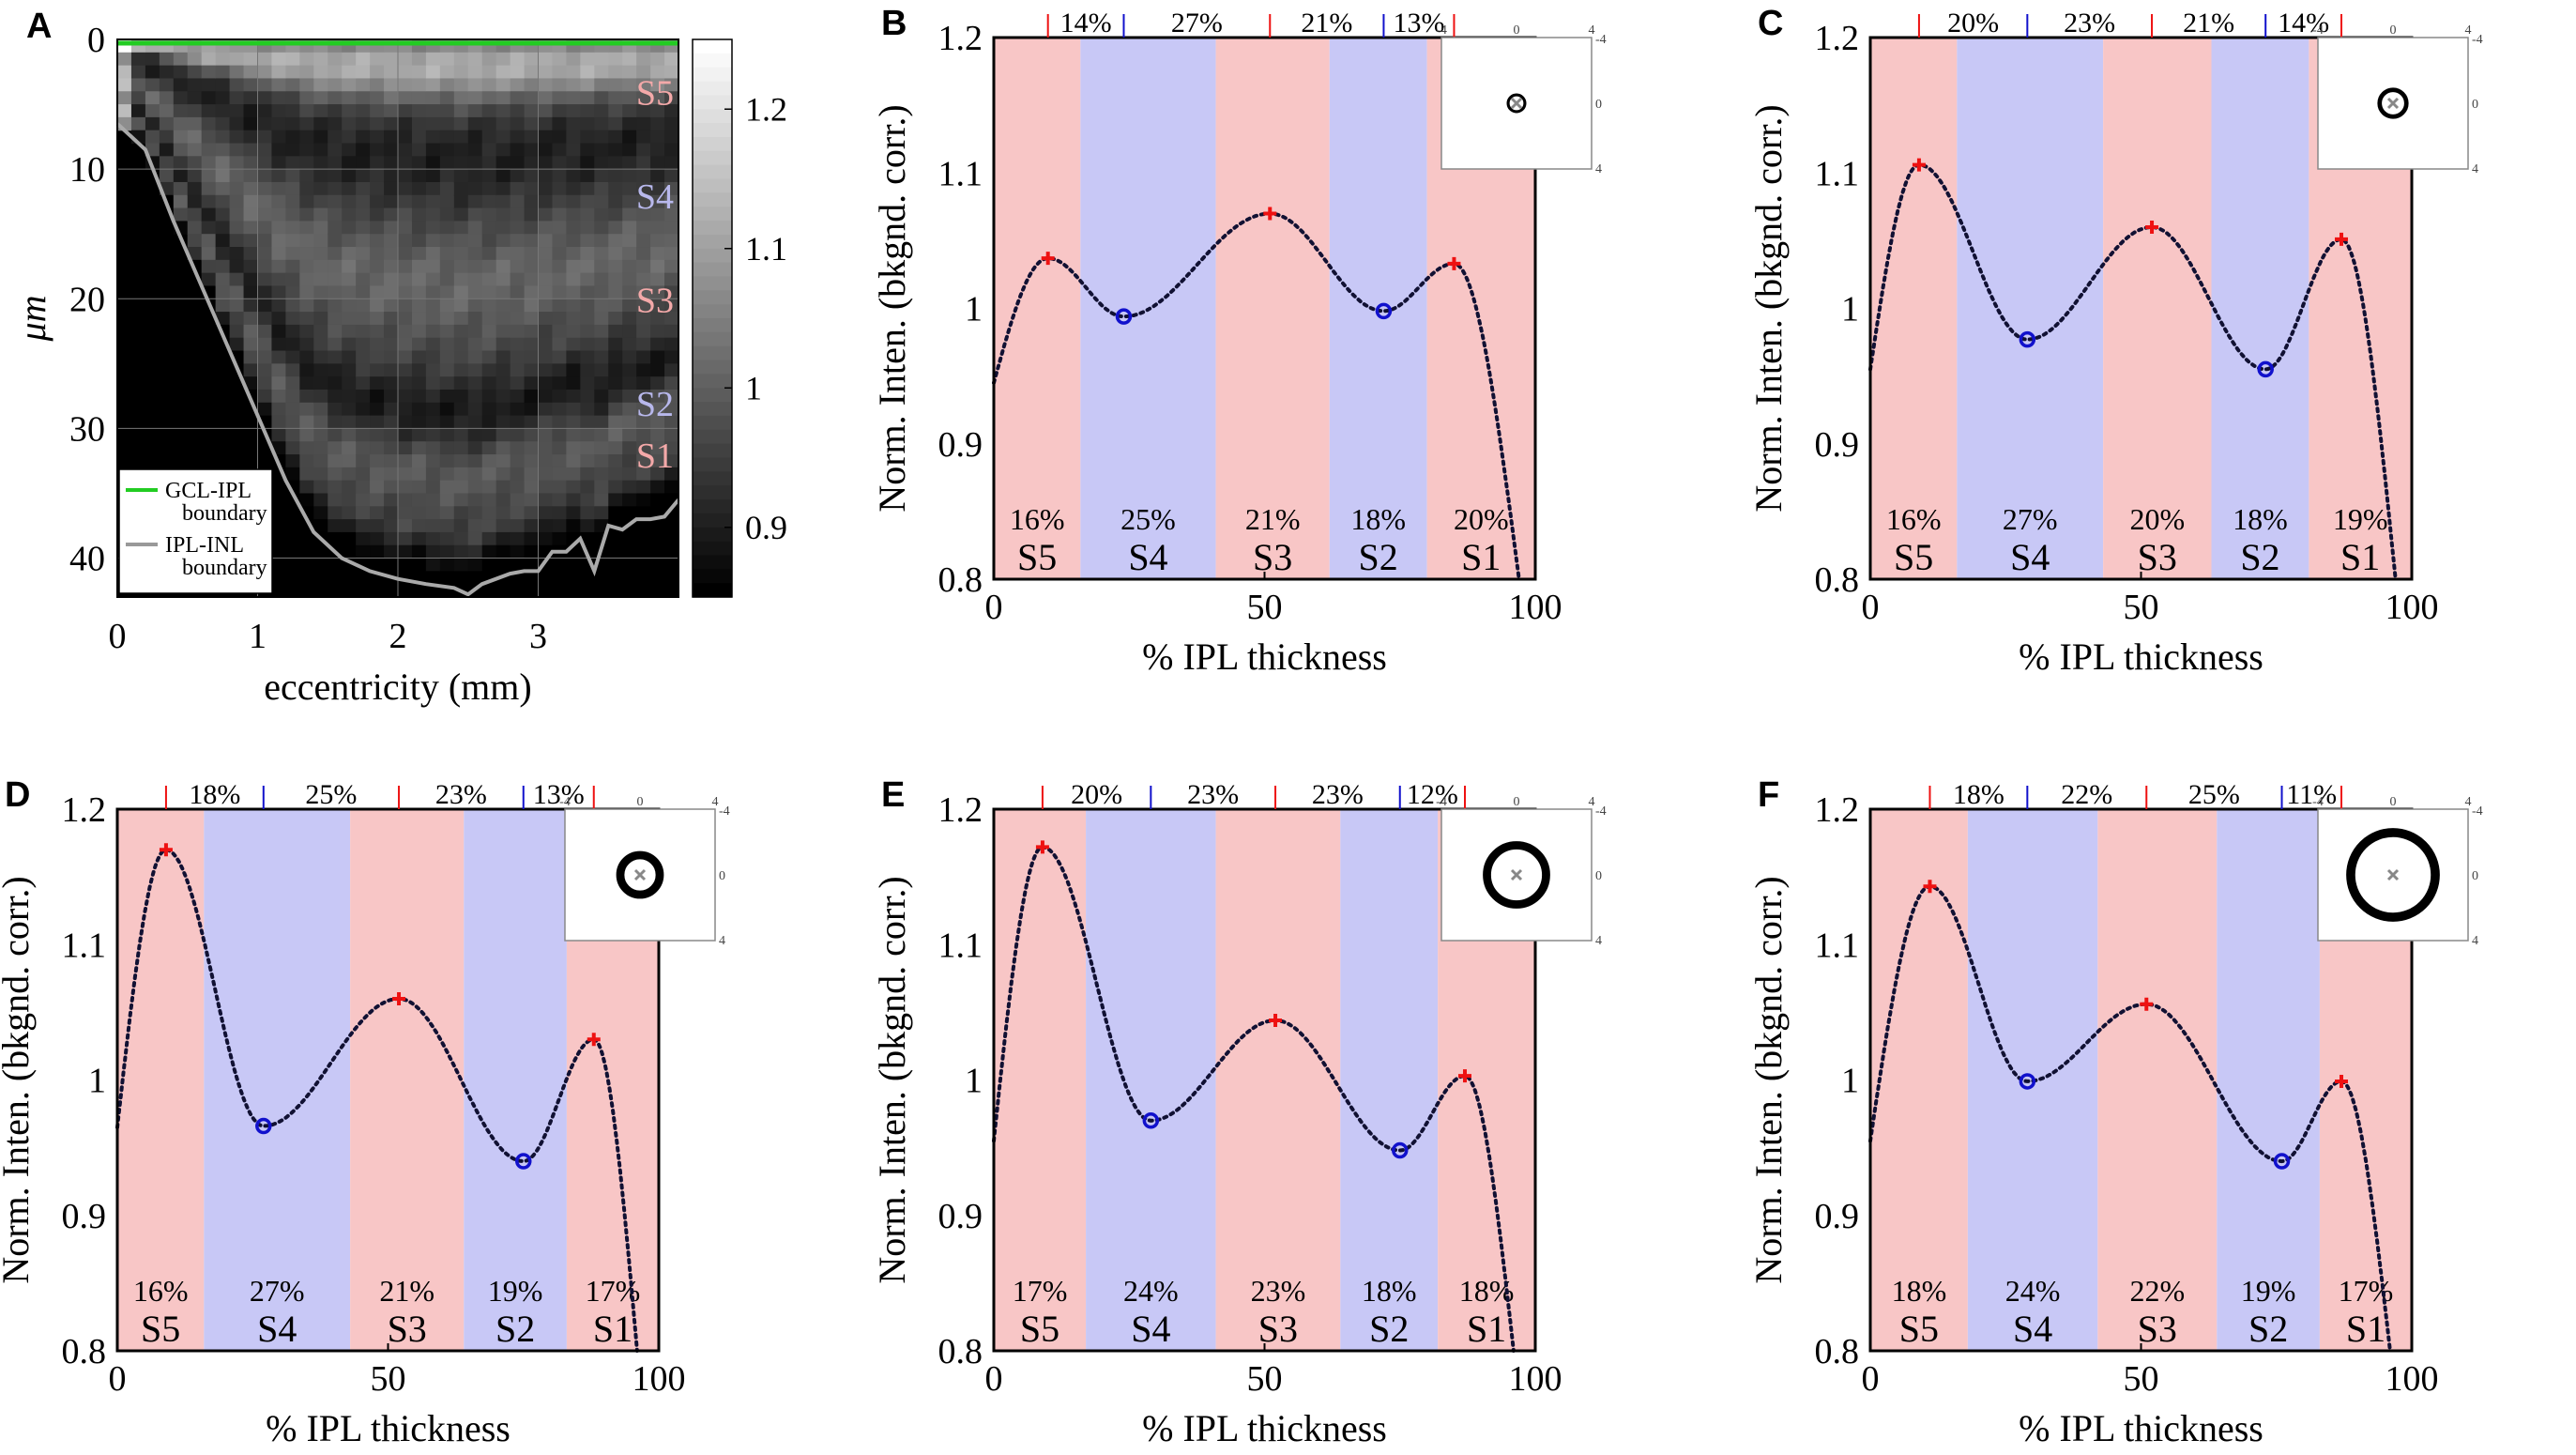  I want to click on peak-marker, so click(166, 850).